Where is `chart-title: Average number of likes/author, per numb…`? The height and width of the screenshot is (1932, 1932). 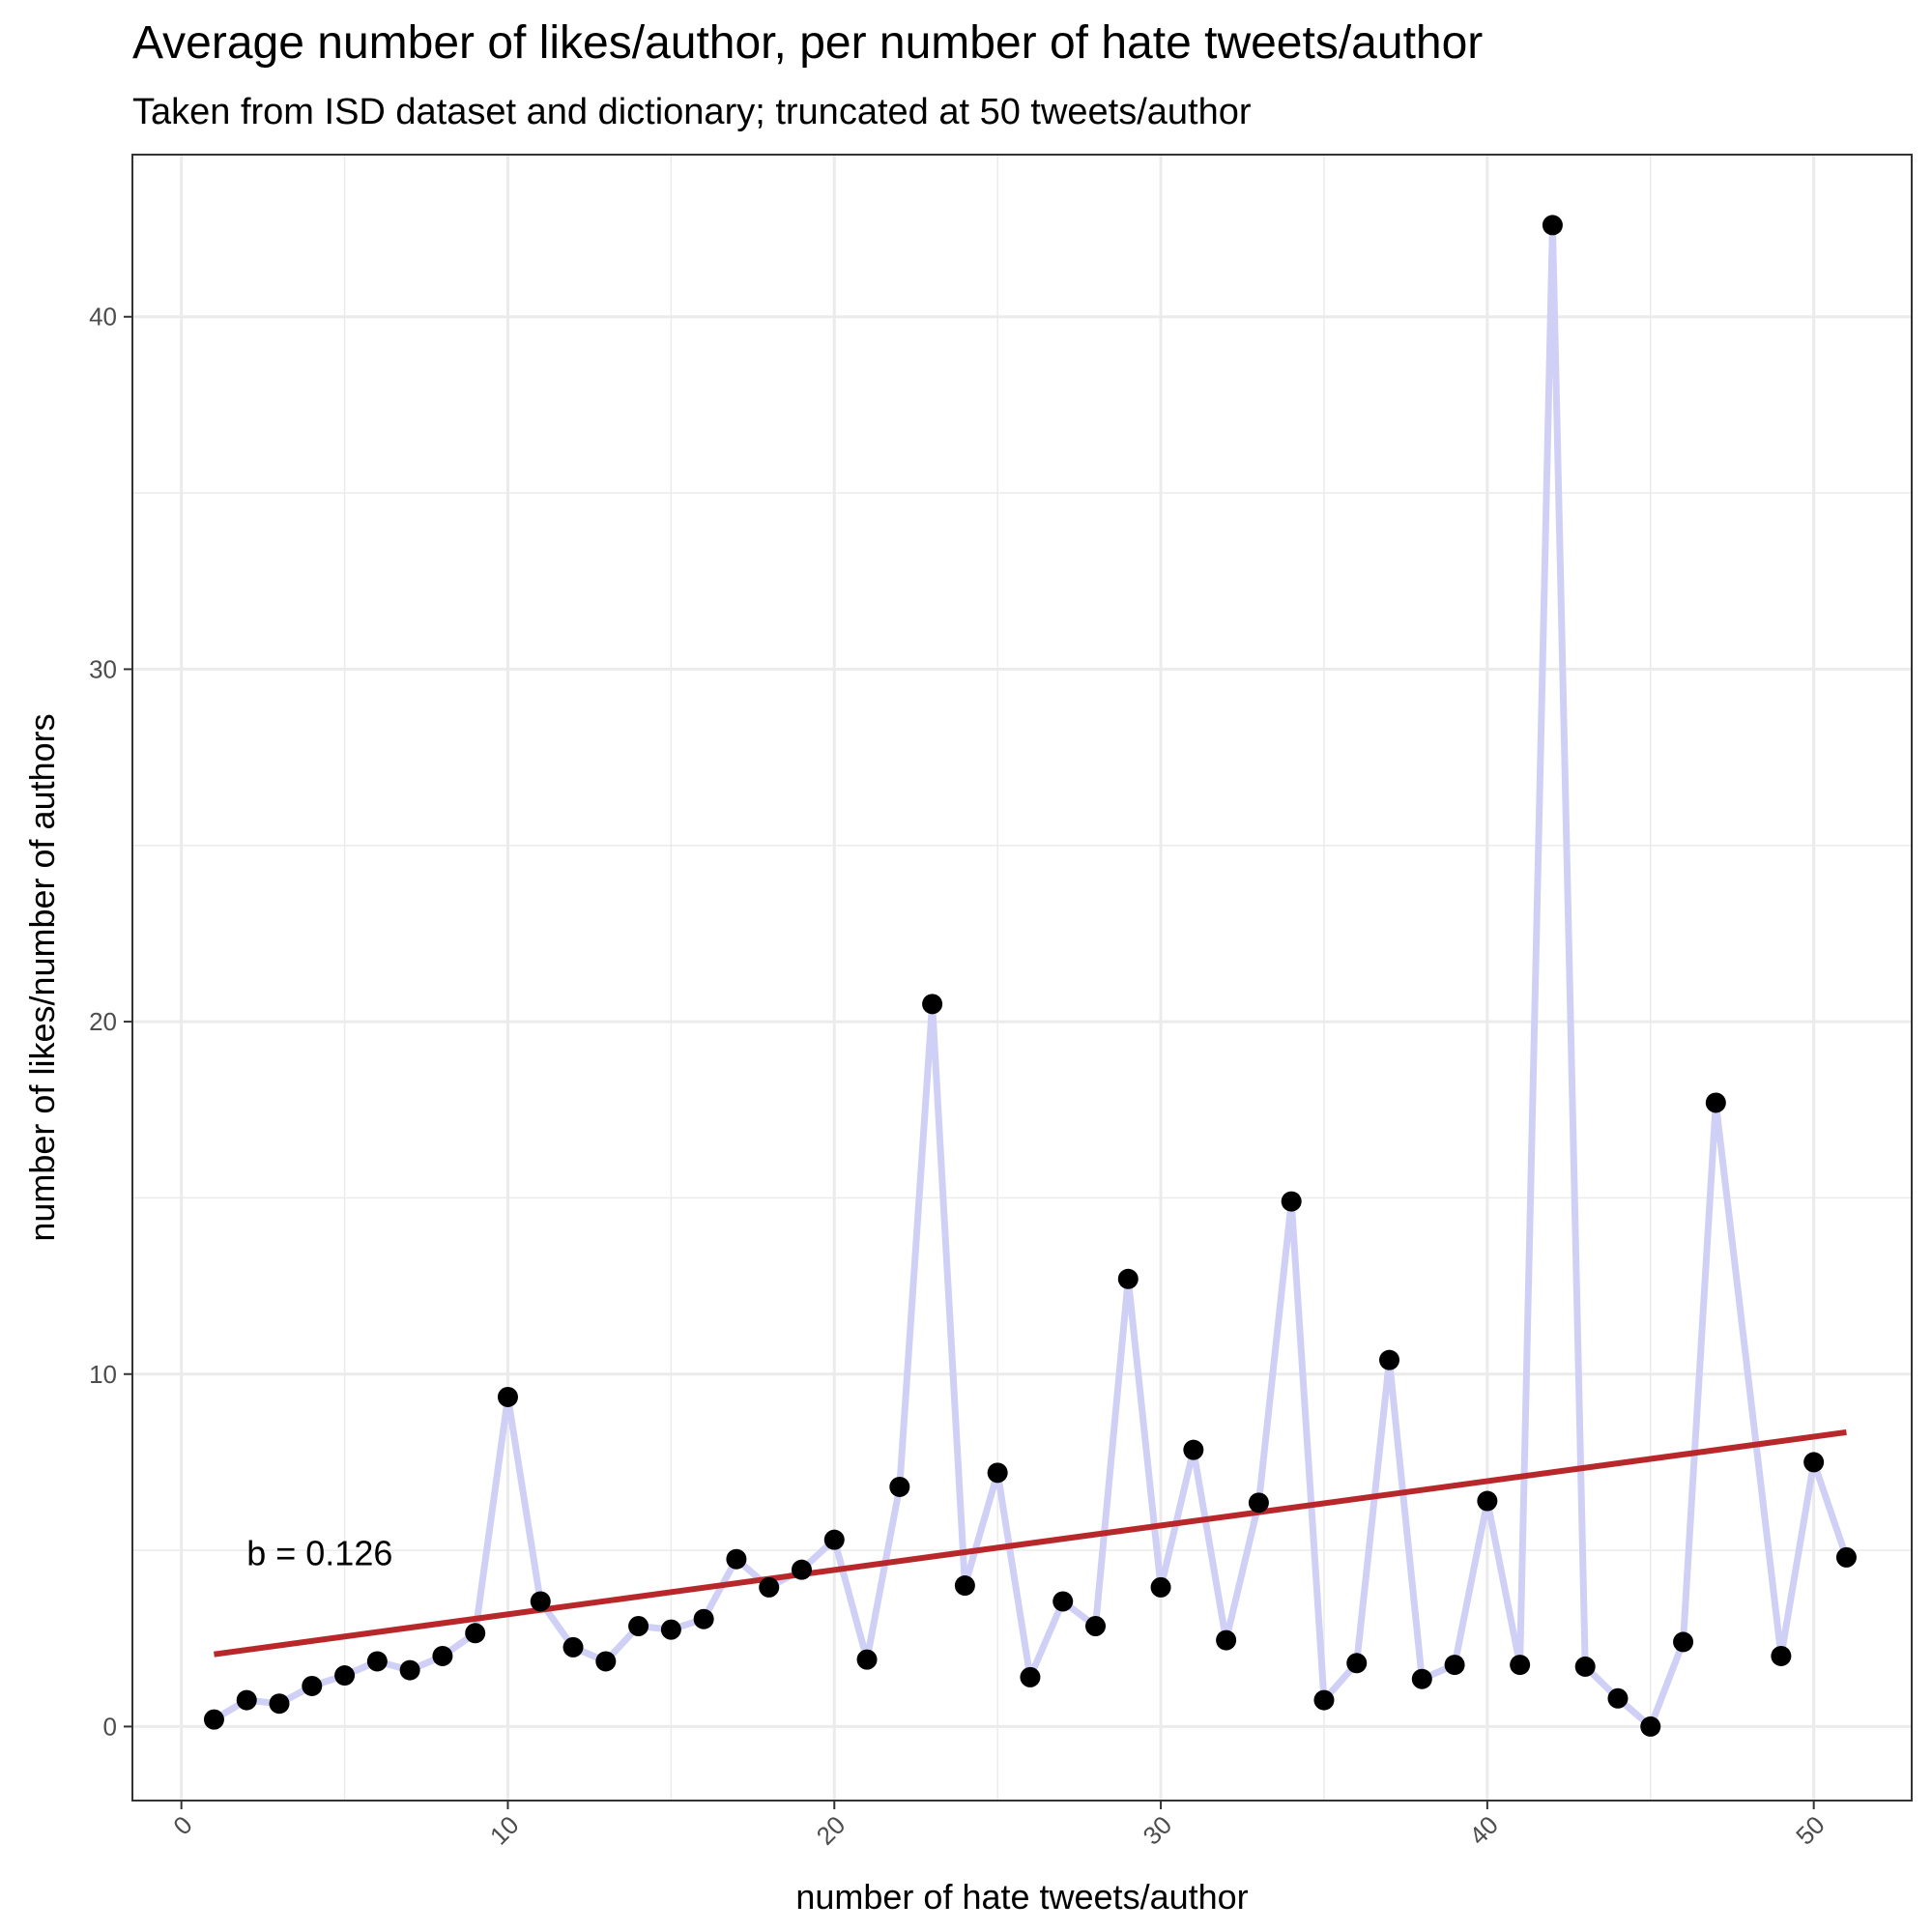 chart-title: Average number of likes/author, per numb… is located at coordinates (808, 43).